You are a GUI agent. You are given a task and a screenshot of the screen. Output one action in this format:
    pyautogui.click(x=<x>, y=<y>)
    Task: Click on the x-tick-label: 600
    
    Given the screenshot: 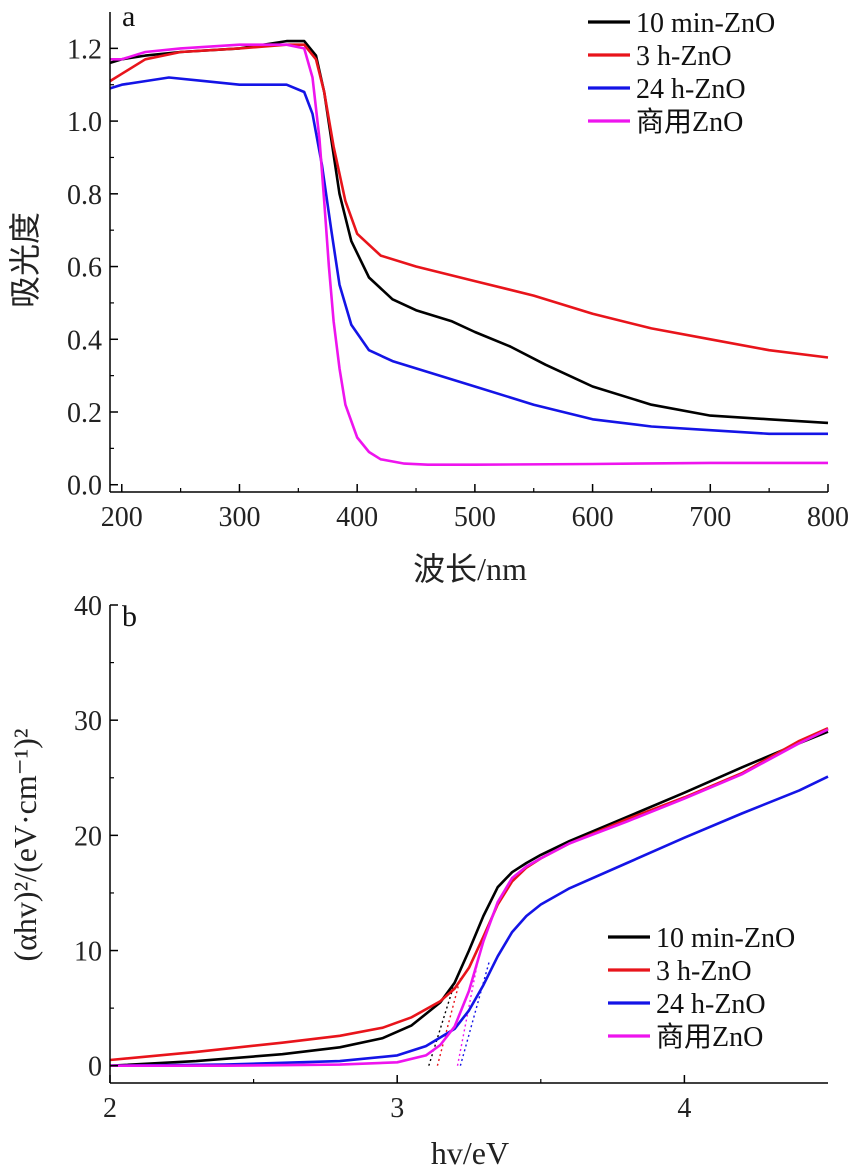 What is the action you would take?
    pyautogui.click(x=593, y=517)
    